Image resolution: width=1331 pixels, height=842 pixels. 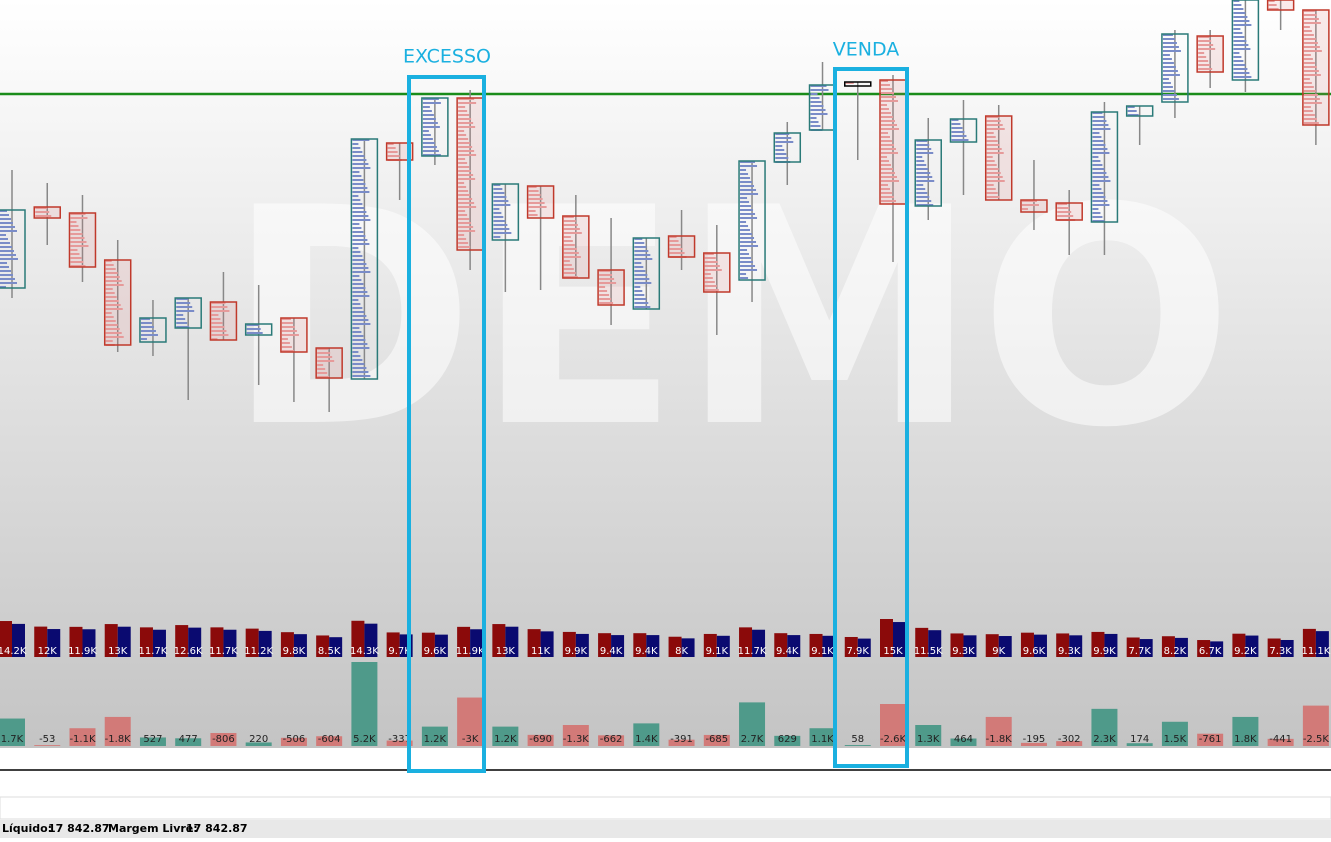 I want to click on volume-label: 9.7K, so click(x=399, y=651).